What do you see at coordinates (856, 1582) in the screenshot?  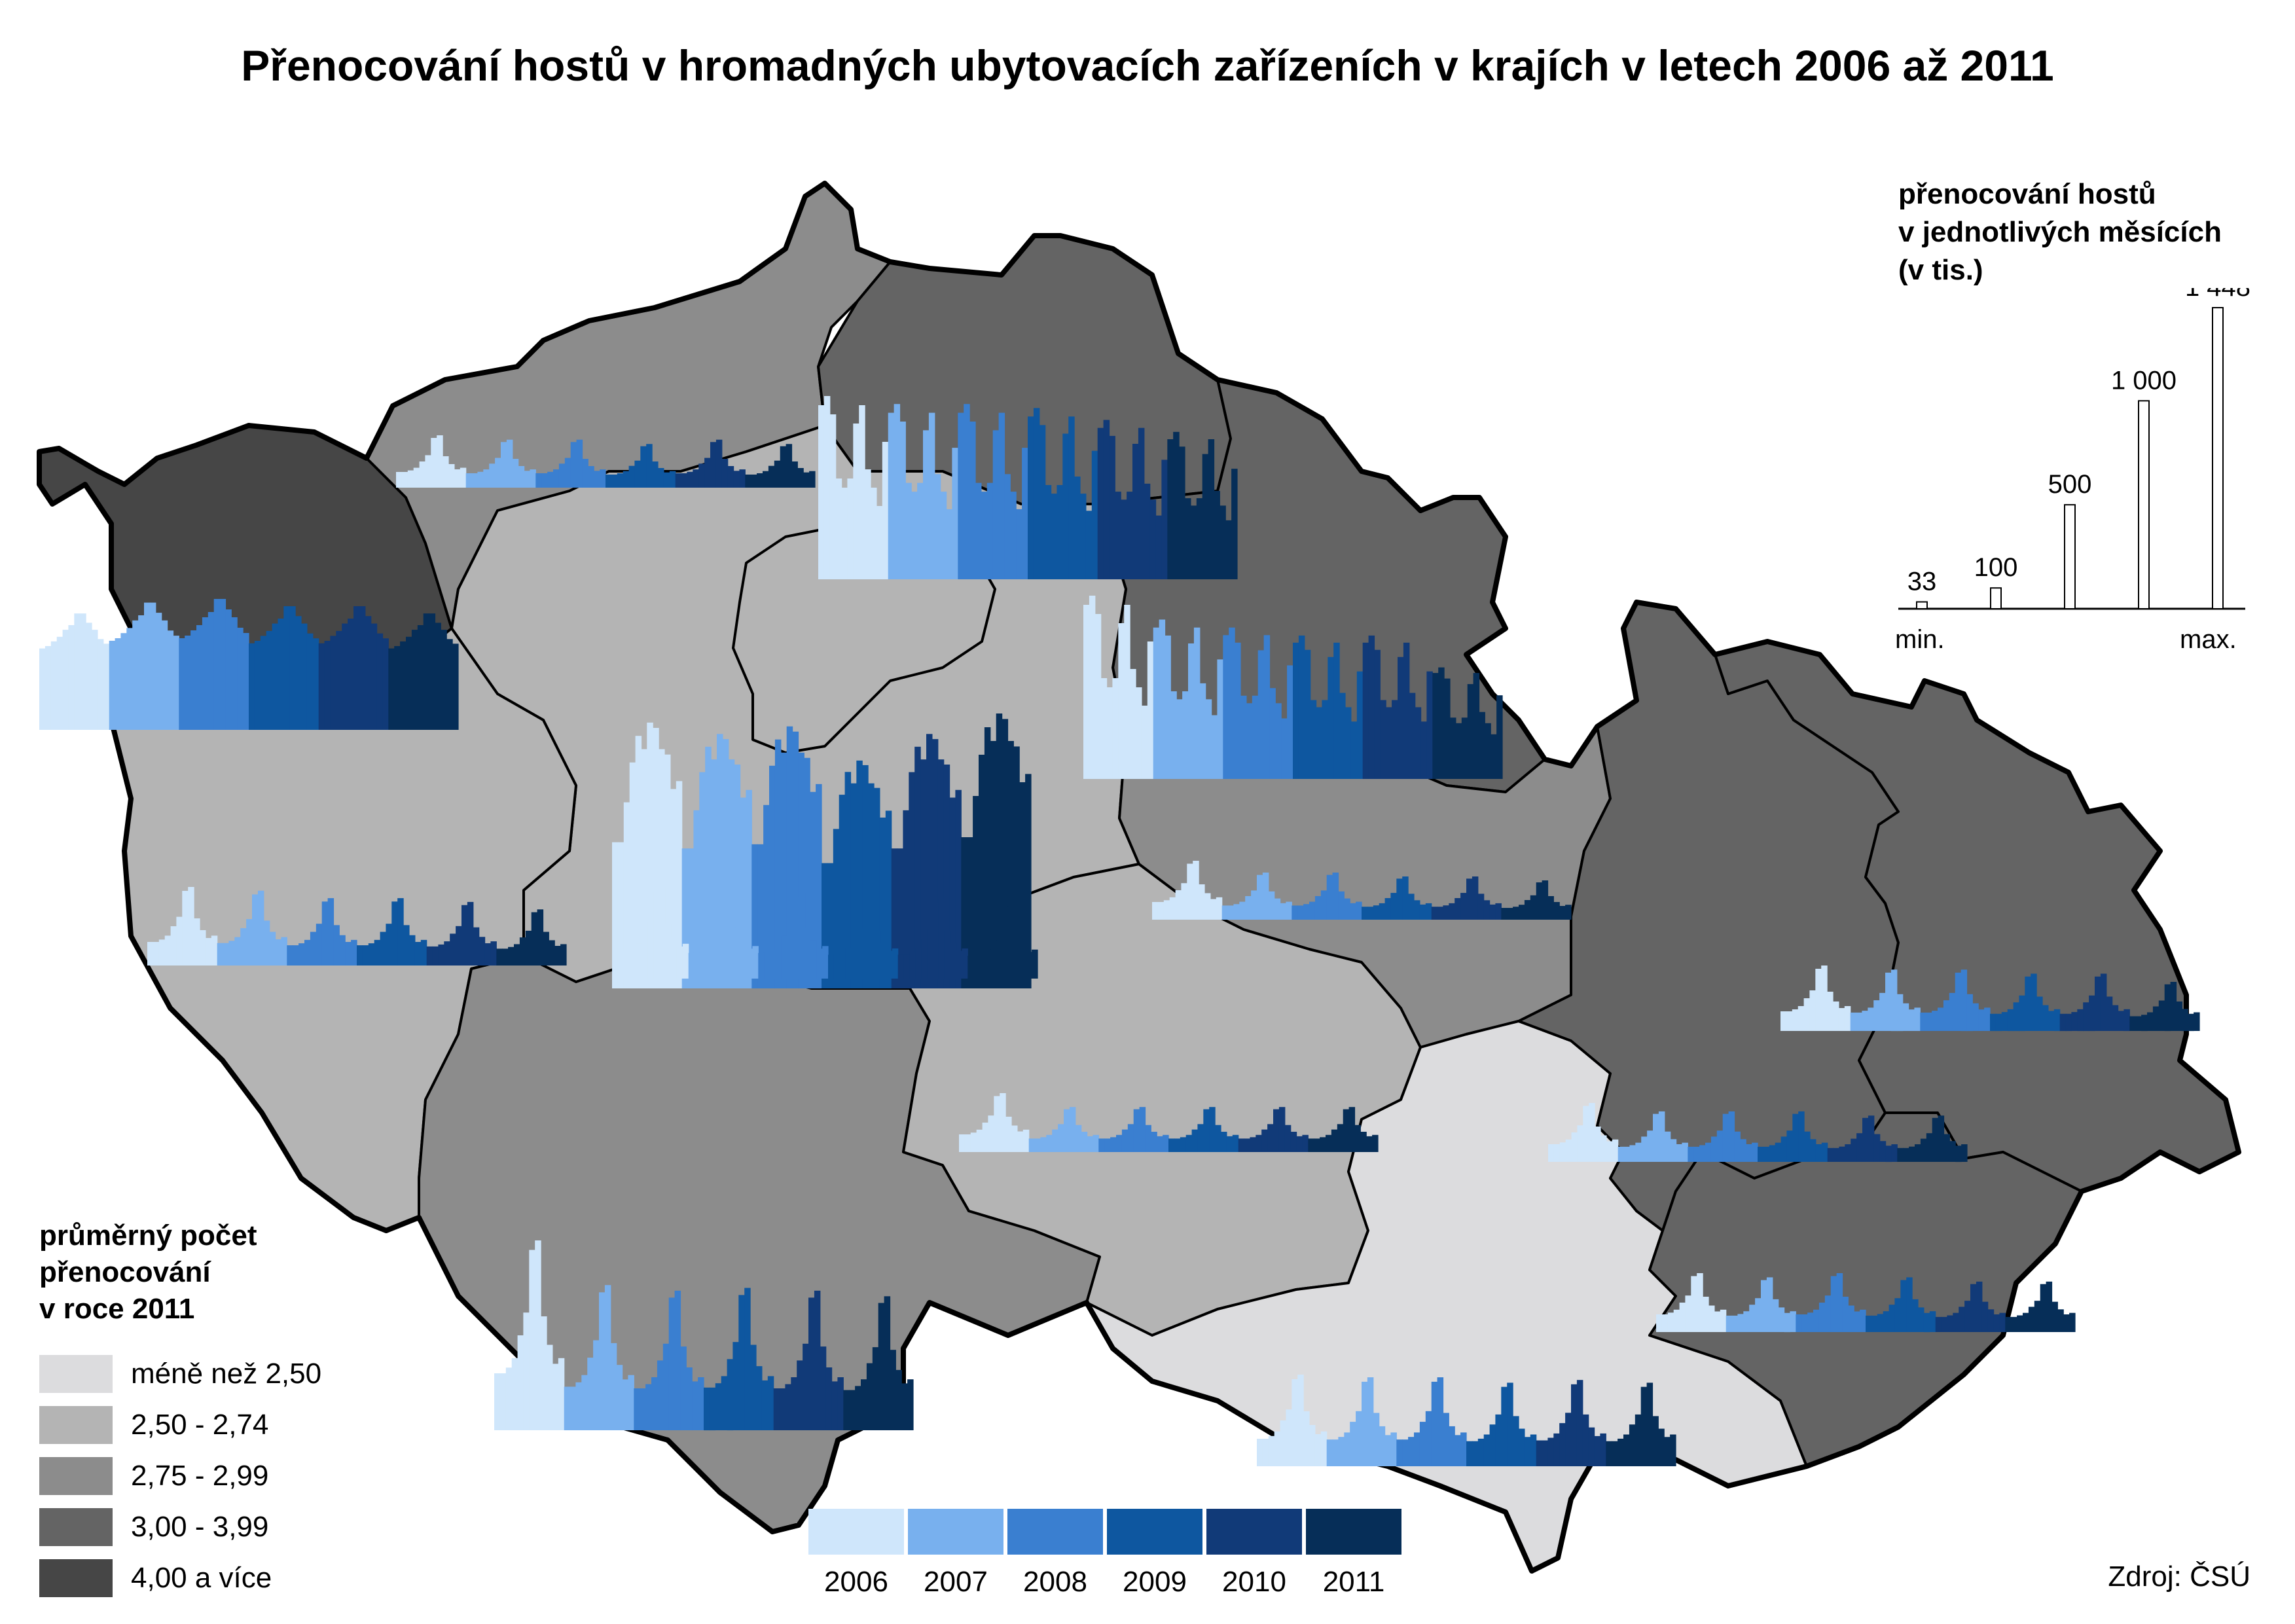 I see `year-label-2006: 2006` at bounding box center [856, 1582].